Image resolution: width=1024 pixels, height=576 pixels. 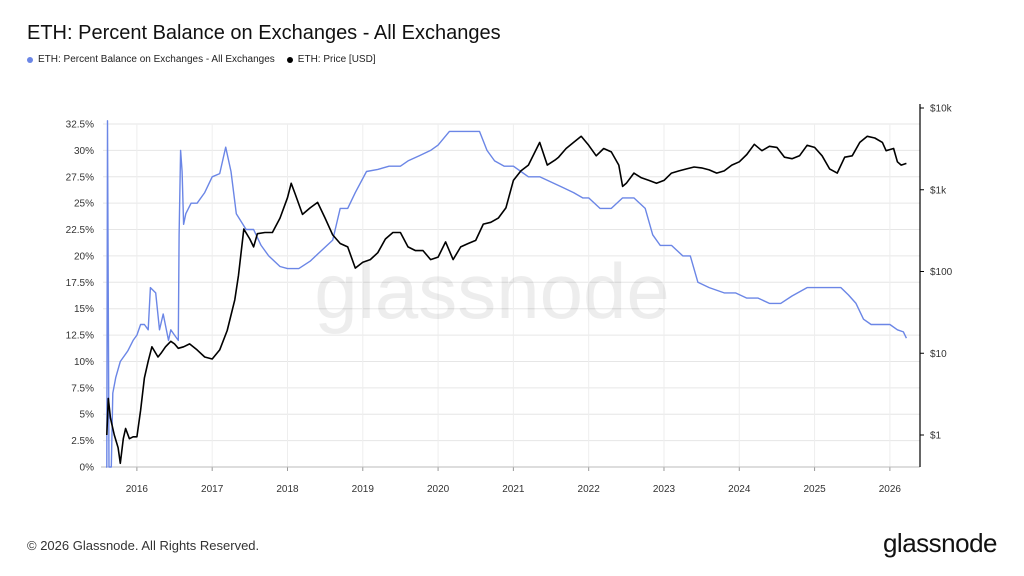 What do you see at coordinates (84, 309) in the screenshot?
I see `y-left-tick-label: 15%` at bounding box center [84, 309].